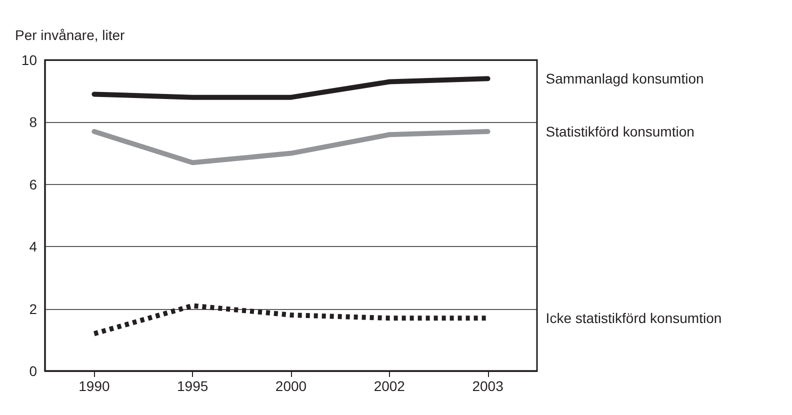 The width and height of the screenshot is (792, 415). I want to click on y-tick-label: 10, so click(29, 60).